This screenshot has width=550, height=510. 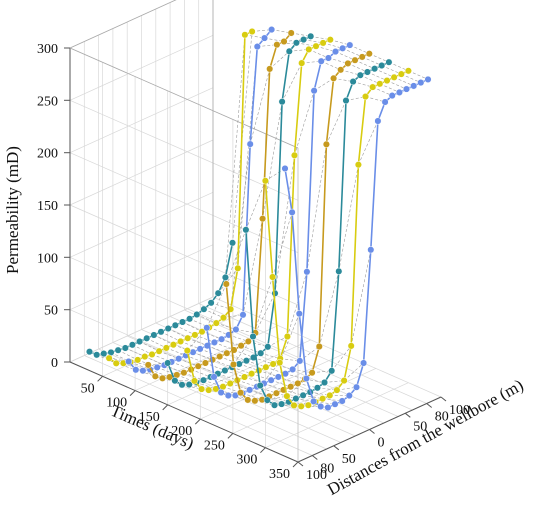 What do you see at coordinates (263, 450) in the screenshot?
I see `time-tick-mark` at bounding box center [263, 450].